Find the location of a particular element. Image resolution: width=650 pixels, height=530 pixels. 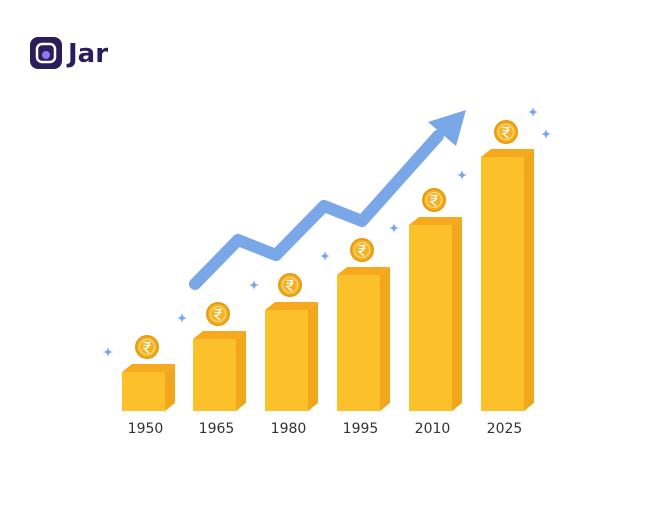

logo: Jar is located at coordinates (69, 53).